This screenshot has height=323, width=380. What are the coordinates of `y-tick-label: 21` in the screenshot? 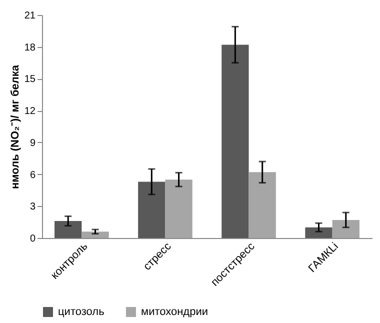 It's located at (30, 16).